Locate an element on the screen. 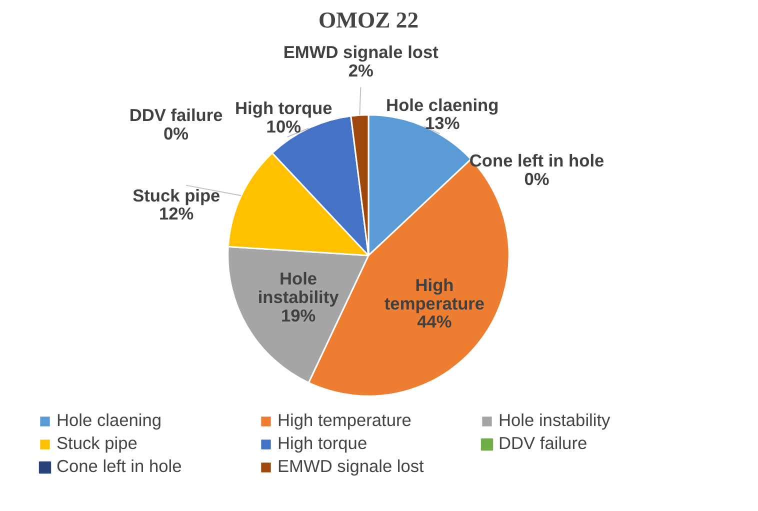 This screenshot has width=758, height=511. legend-label: High temperature is located at coordinates (345, 420).